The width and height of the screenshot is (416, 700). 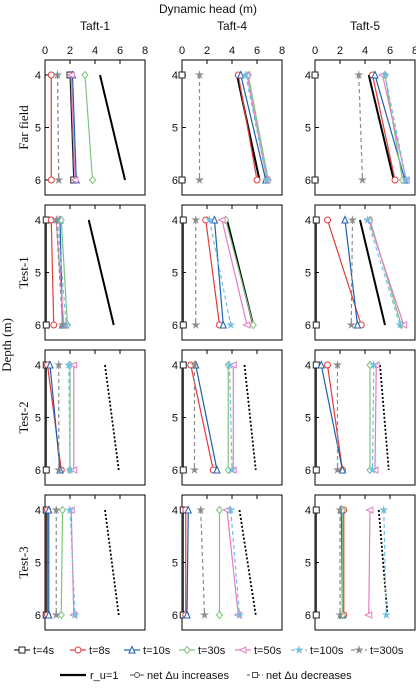 I want to click on column-title: Taft-5, so click(x=365, y=26).